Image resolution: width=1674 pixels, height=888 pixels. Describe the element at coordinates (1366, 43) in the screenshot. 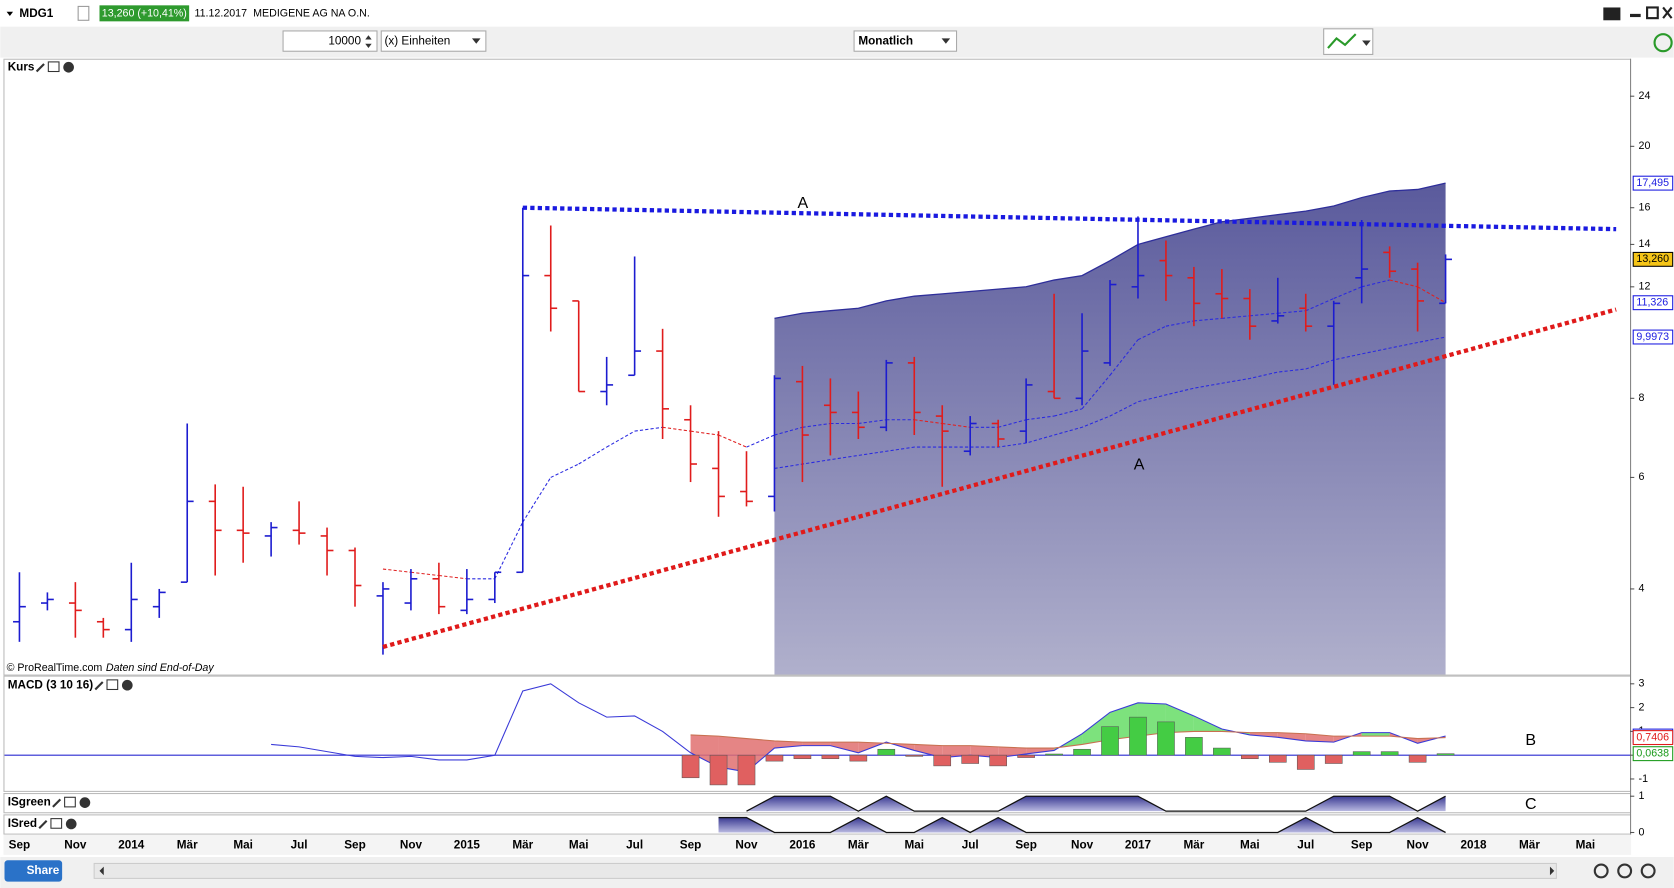

I see `chart-tools-arrow` at that location.